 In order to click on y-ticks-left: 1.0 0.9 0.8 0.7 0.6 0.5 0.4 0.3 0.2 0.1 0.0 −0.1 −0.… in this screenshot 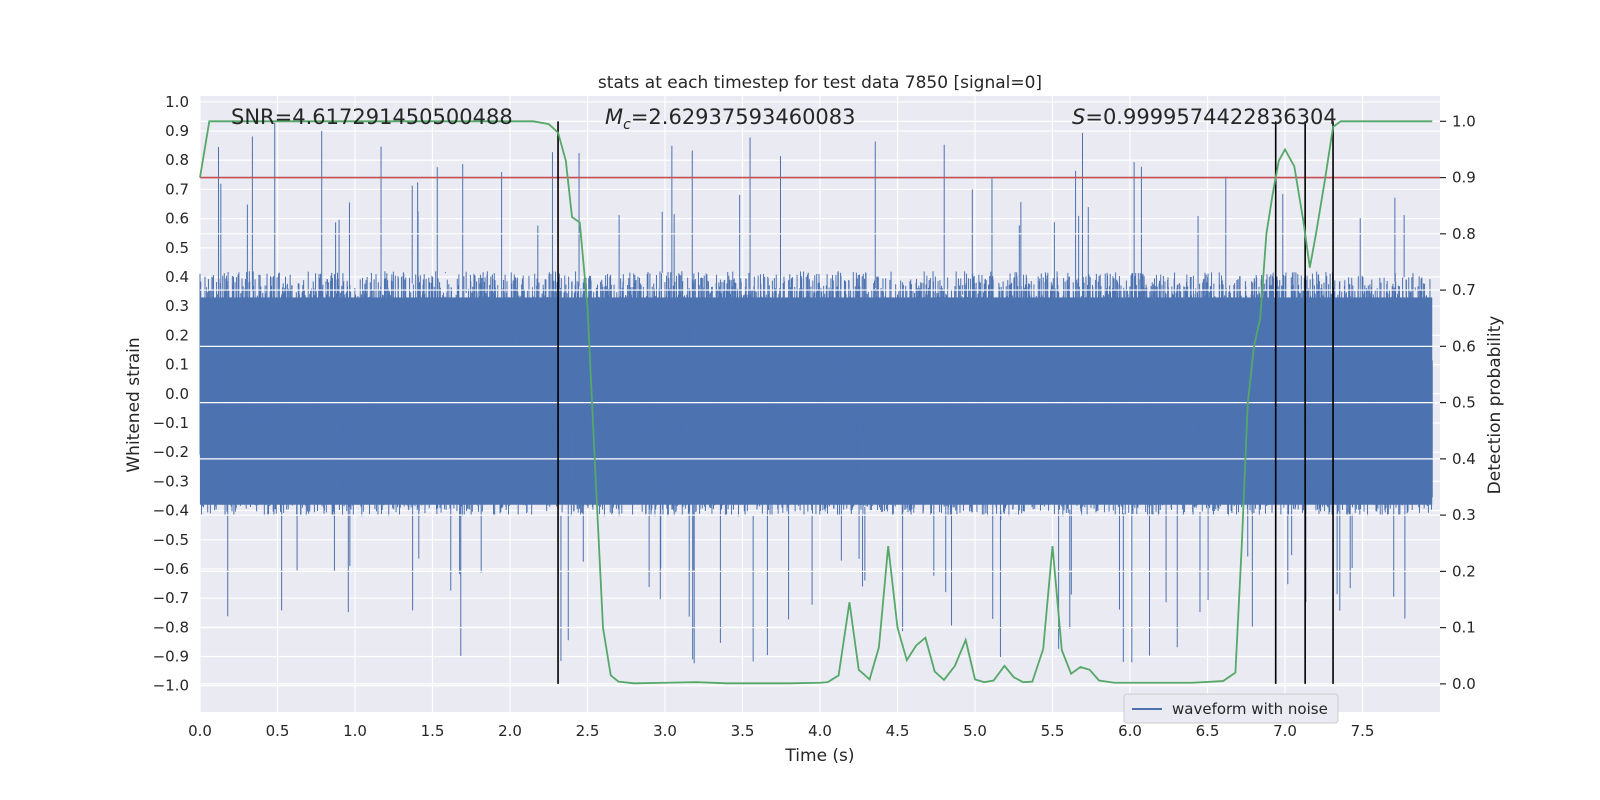, I will do `click(171, 394)`.